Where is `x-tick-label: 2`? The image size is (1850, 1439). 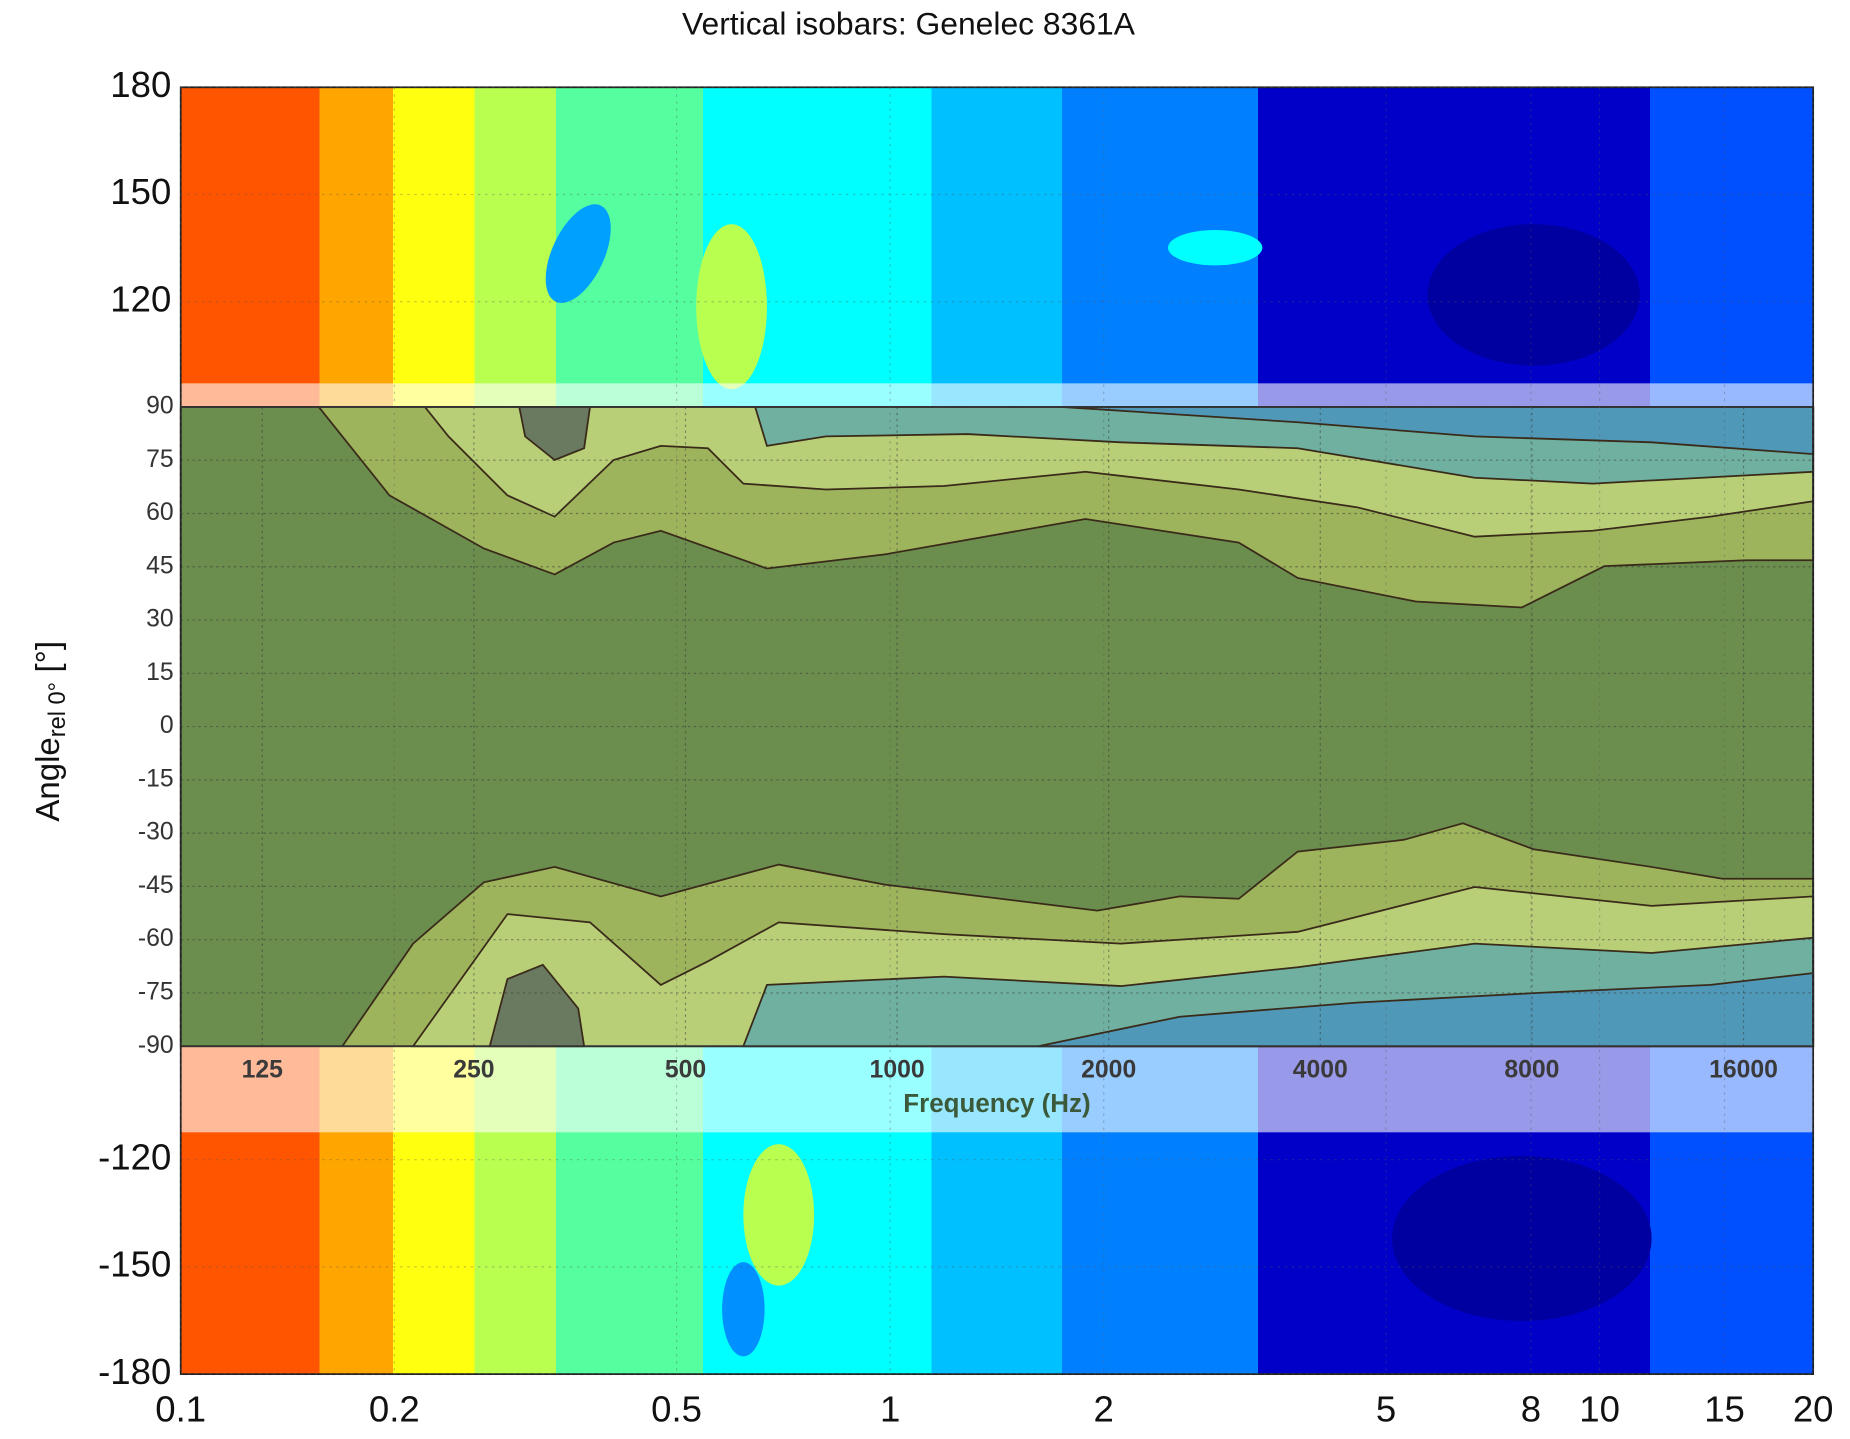
x-tick-label: 2 is located at coordinates (1104, 1409).